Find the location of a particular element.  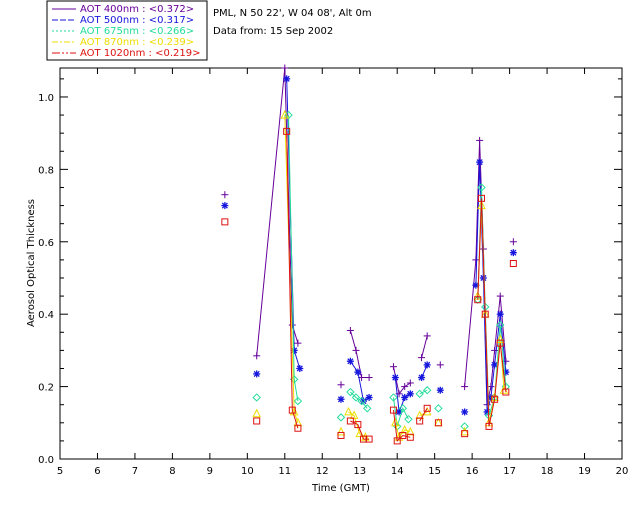

info-line-date: Data from: 15 Sep 2002 is located at coordinates (273, 31).